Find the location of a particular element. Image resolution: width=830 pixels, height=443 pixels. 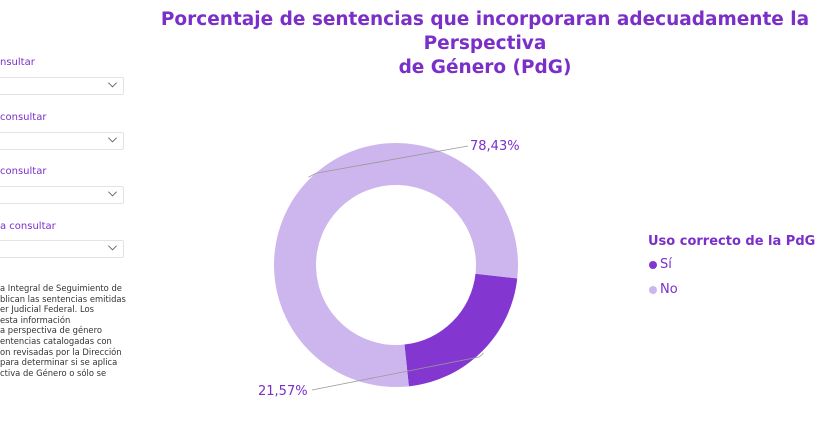

chart-title-line-2: de Género (PdG) is located at coordinates (485, 67).